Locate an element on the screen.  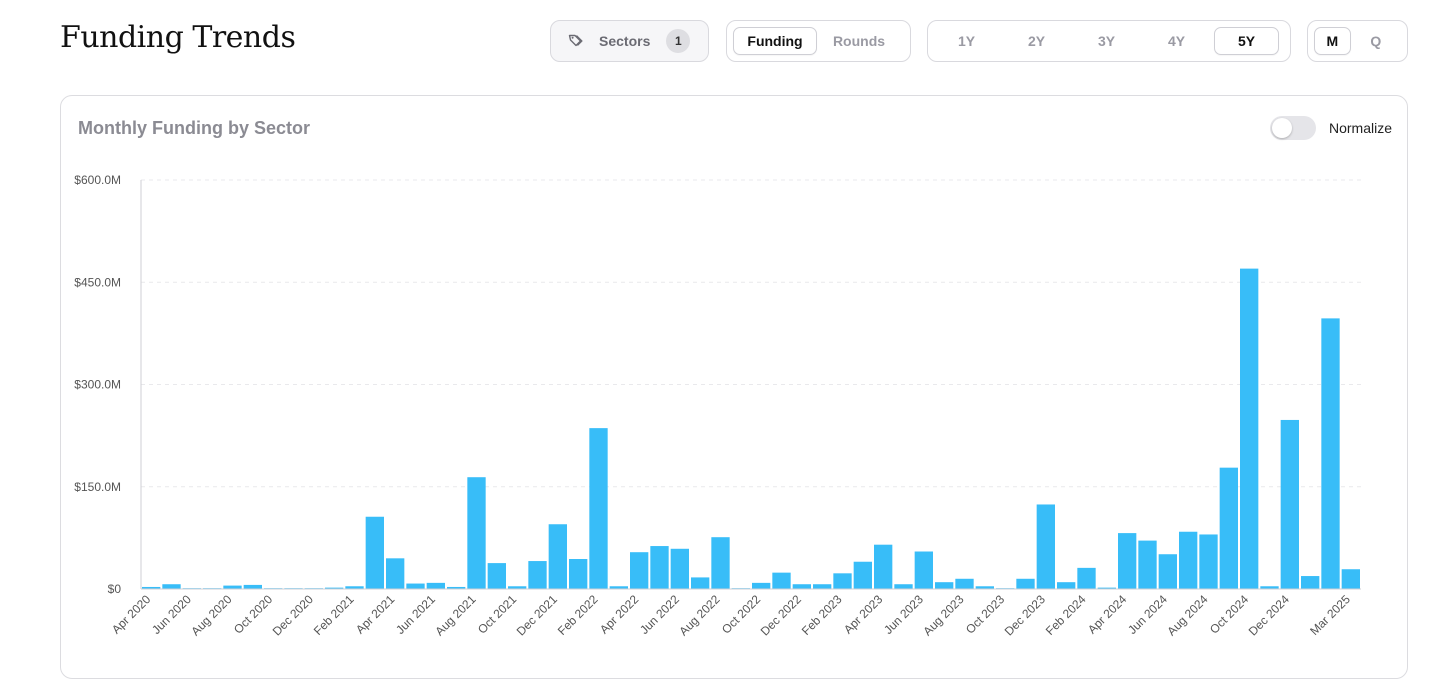
x-tick-label: Dec 2023 is located at coordinates (1025, 615).